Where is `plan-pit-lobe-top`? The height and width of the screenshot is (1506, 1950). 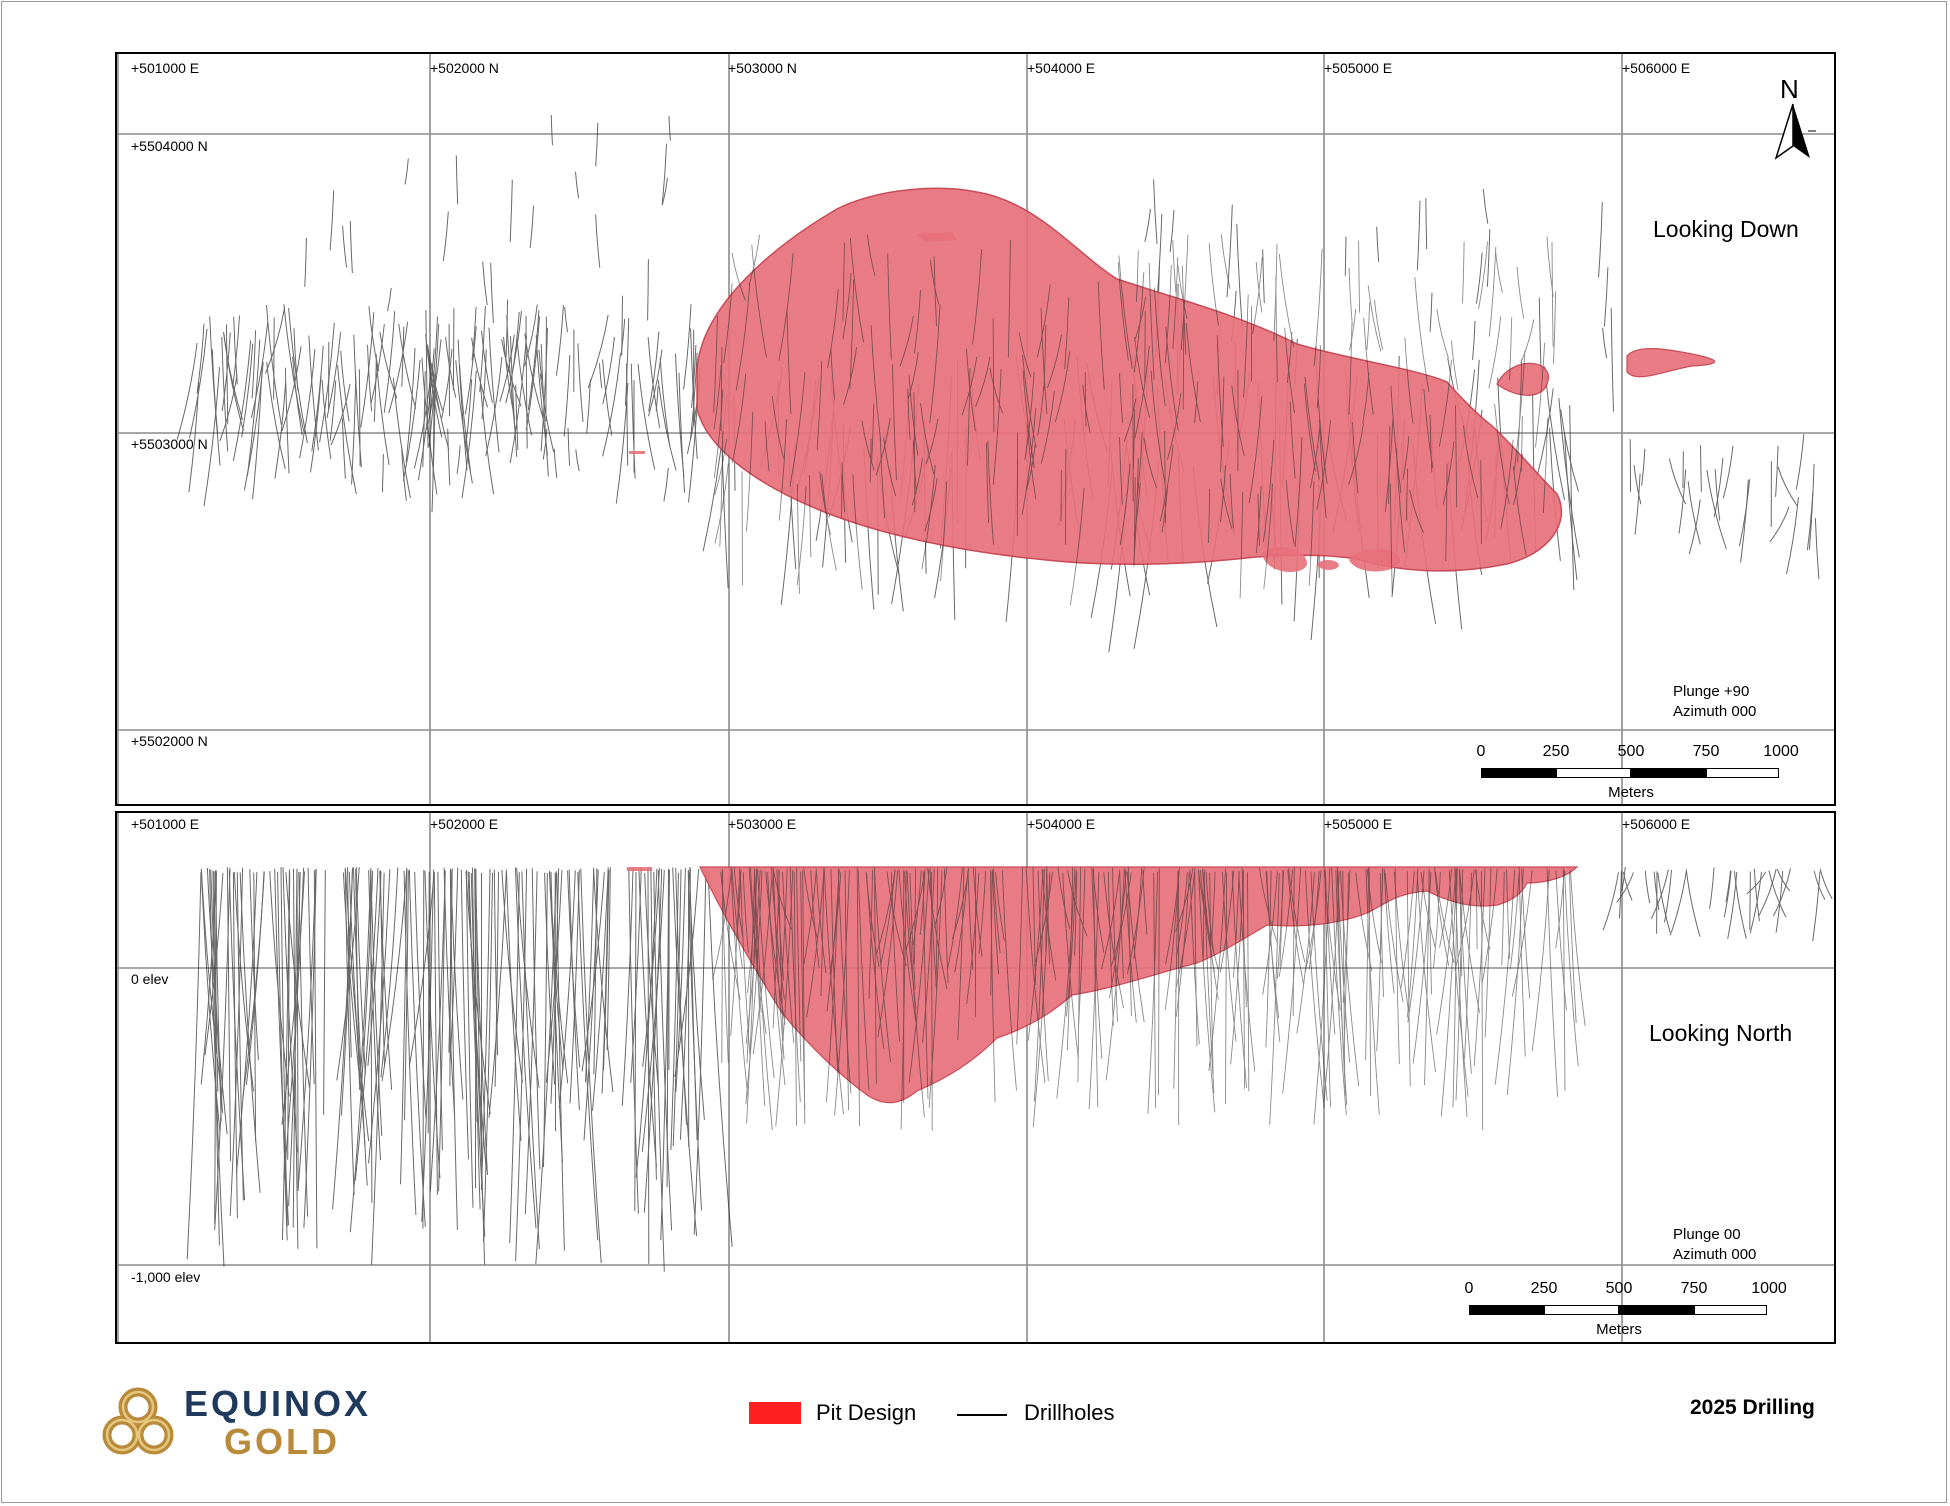
plan-pit-lobe-top is located at coordinates (937, 237).